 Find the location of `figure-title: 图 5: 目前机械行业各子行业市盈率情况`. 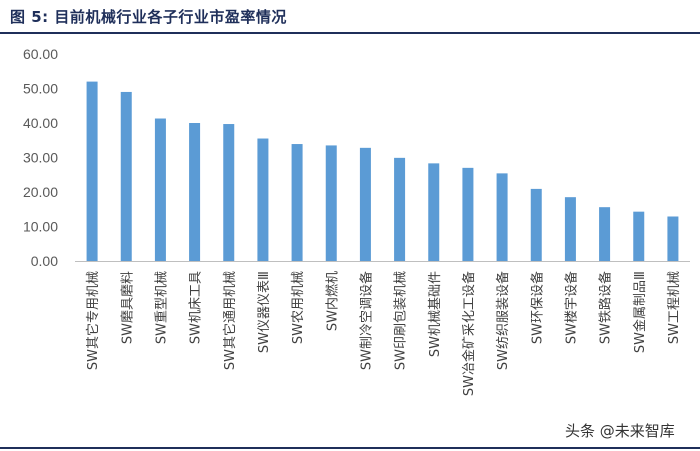

figure-title: 图 5: 目前机械行业各子行业市盈率情况 is located at coordinates (148, 17).